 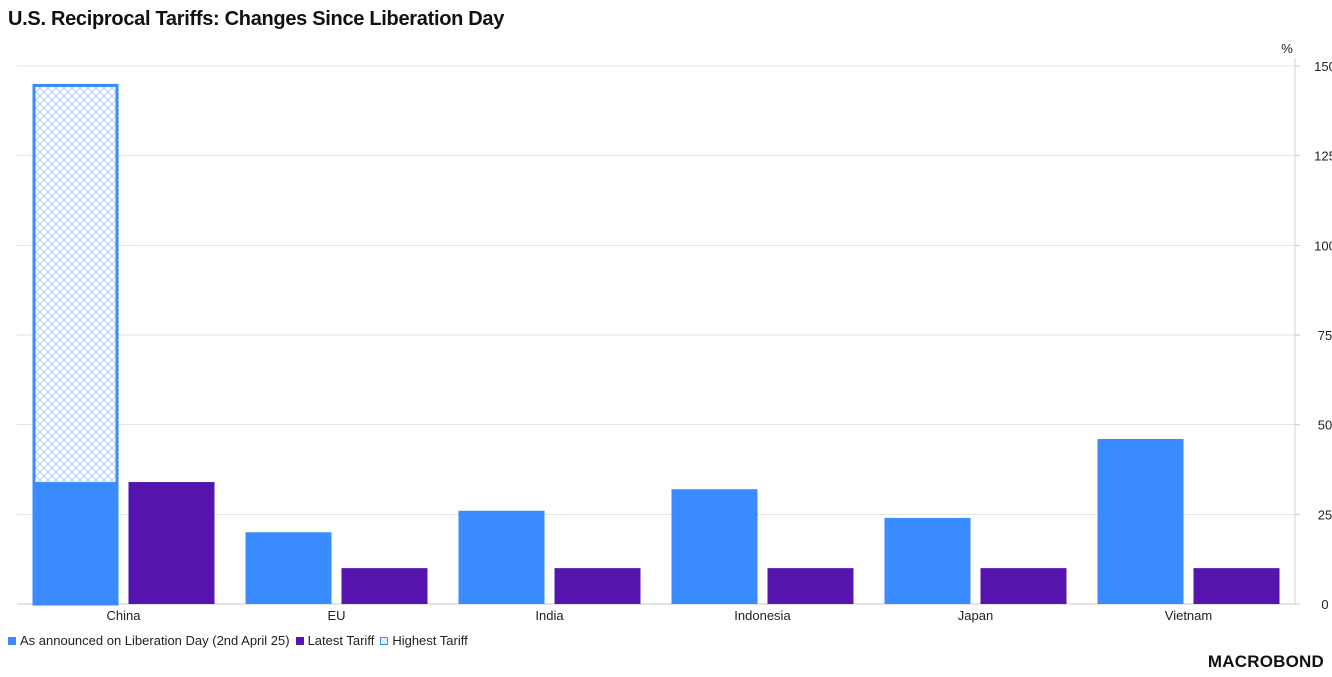 What do you see at coordinates (384, 586) in the screenshot?
I see `bar-latest-eu` at bounding box center [384, 586].